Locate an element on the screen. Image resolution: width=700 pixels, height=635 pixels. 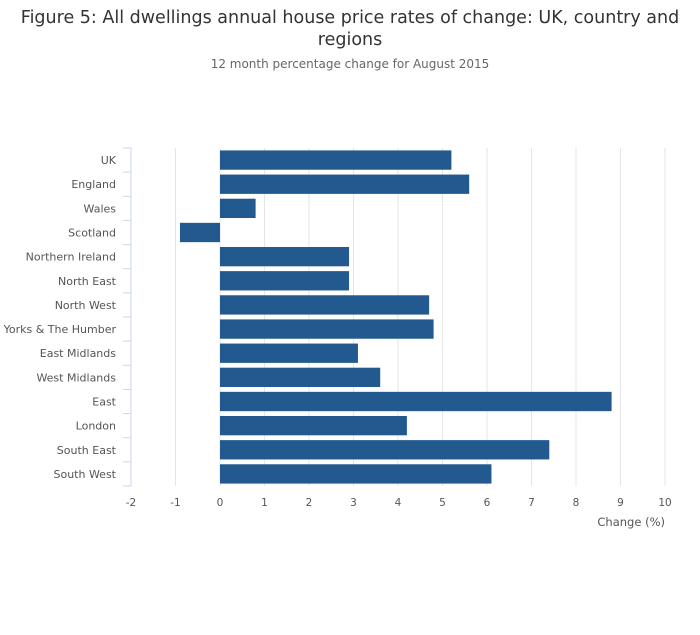
y-tick-label: Scotland is located at coordinates (92, 233).